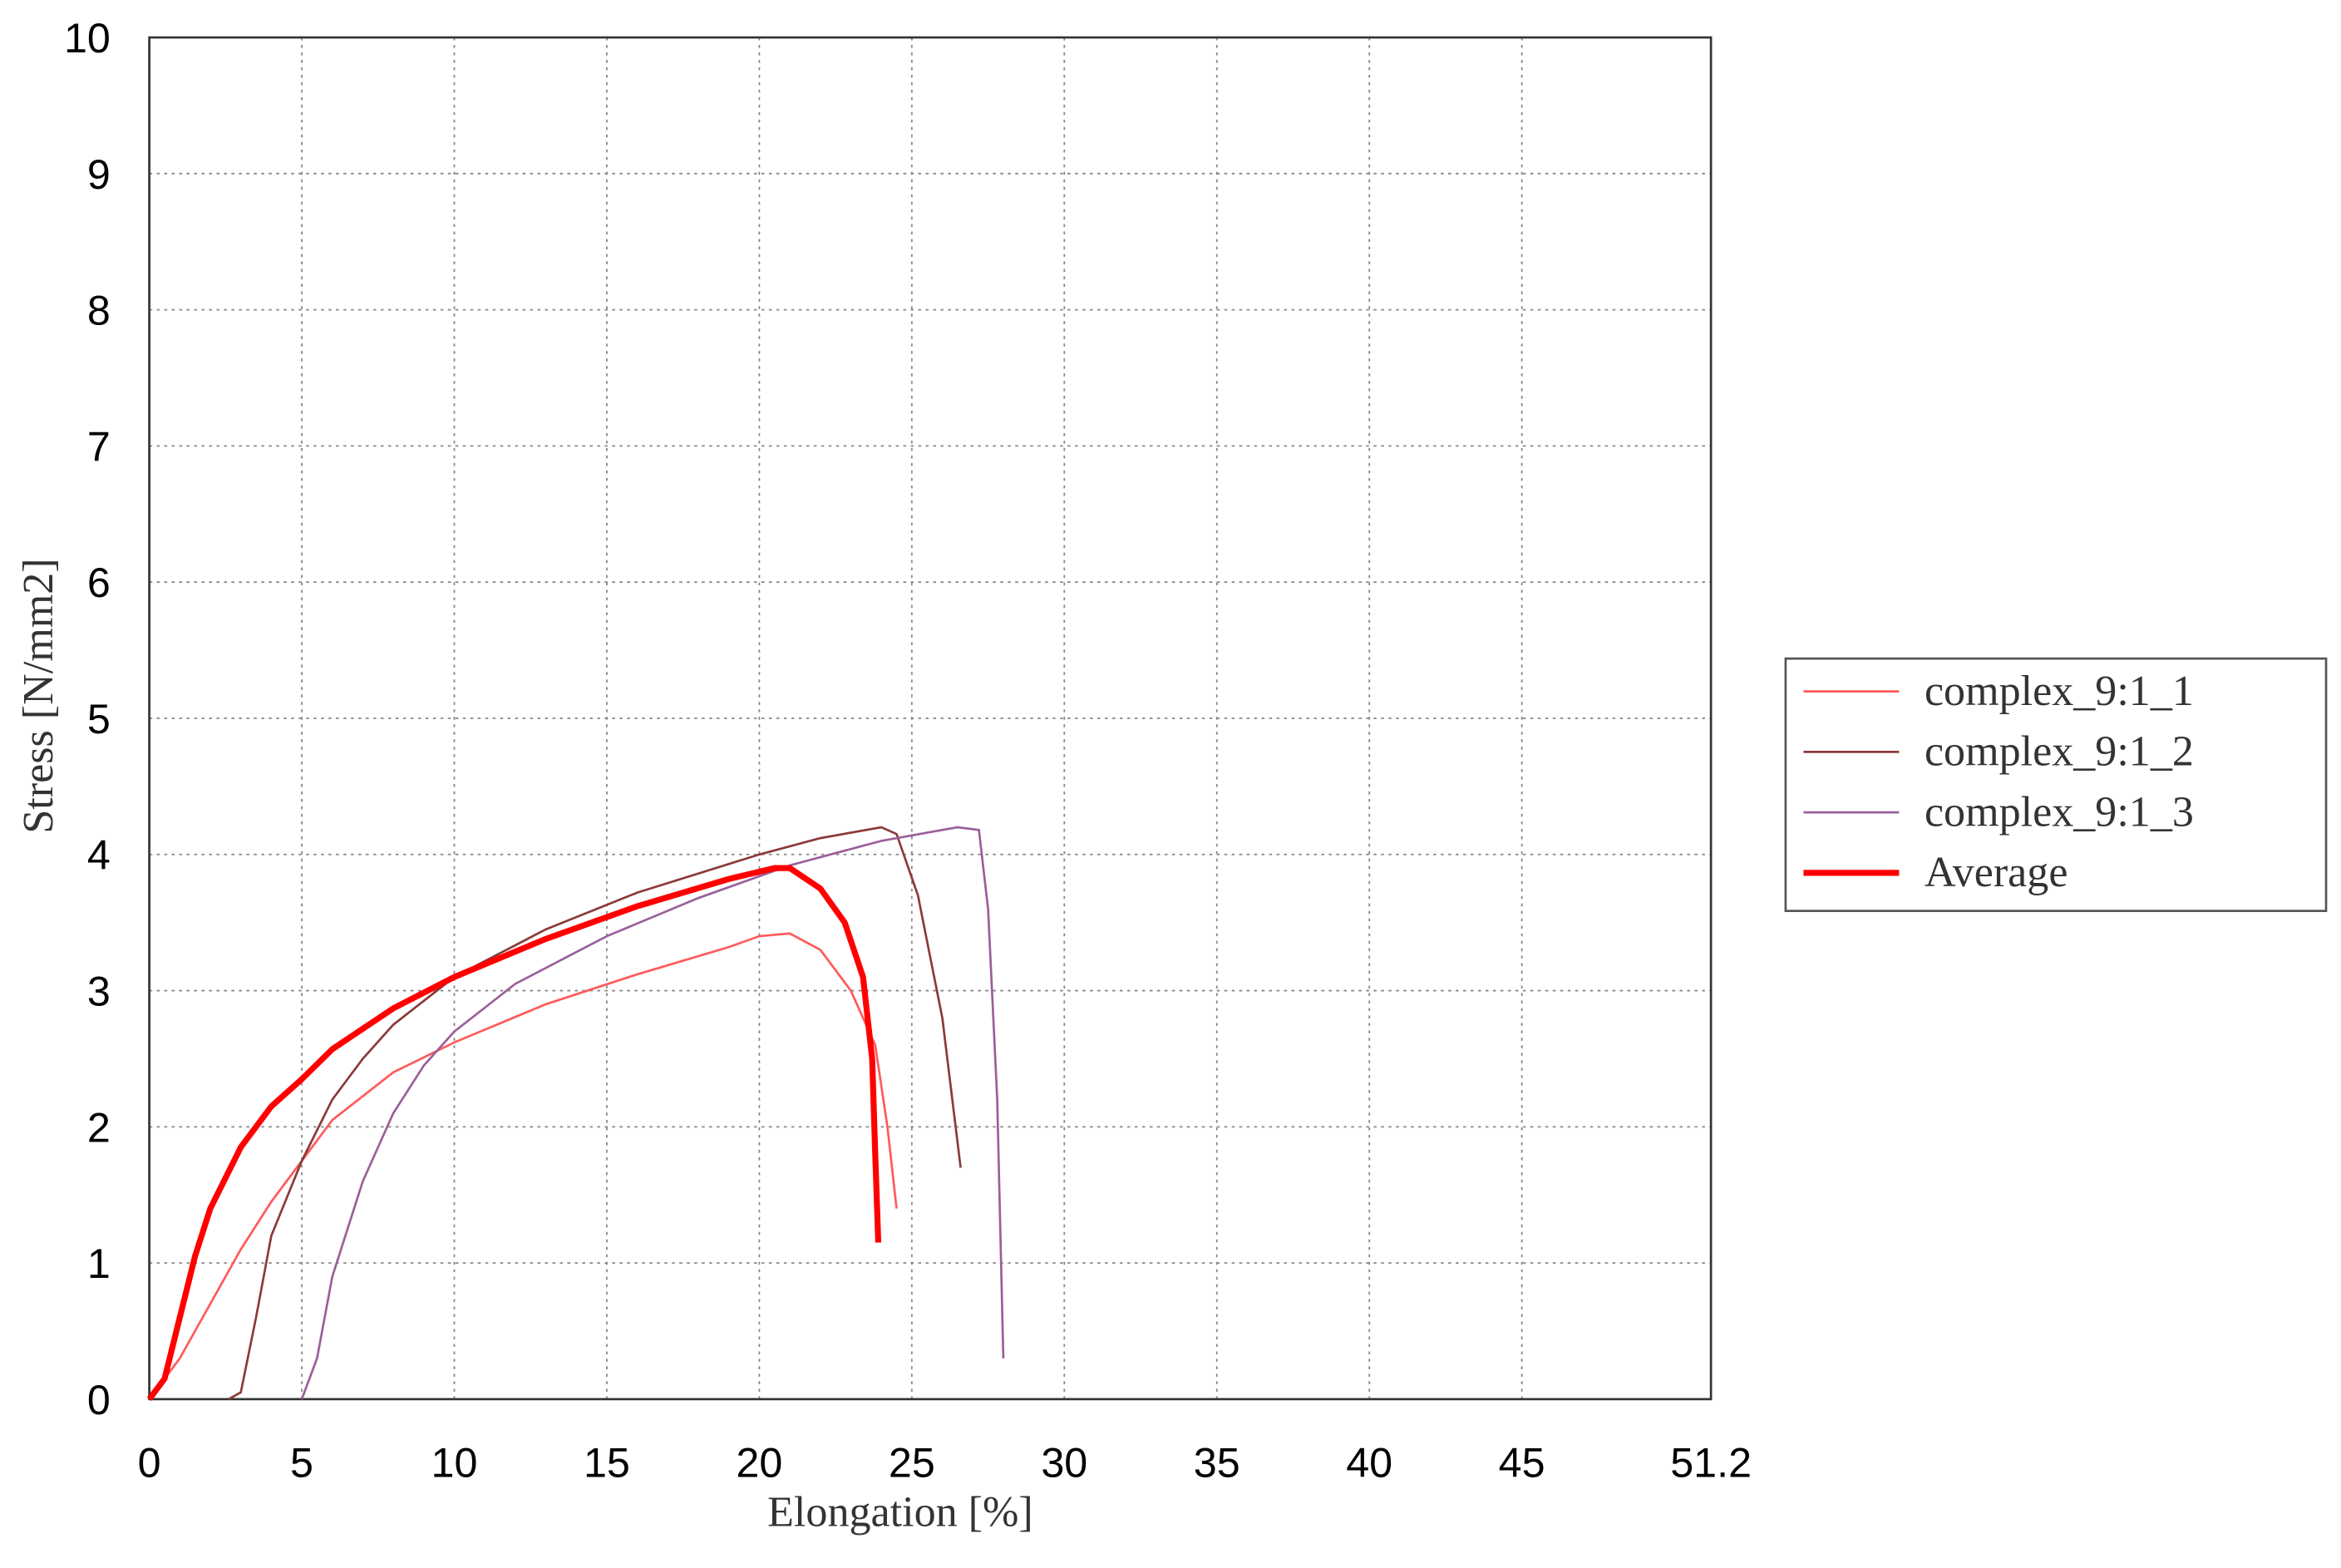 Image resolution: width=2341 pixels, height=1568 pixels. I want to click on x-tick-label: 20, so click(759, 1462).